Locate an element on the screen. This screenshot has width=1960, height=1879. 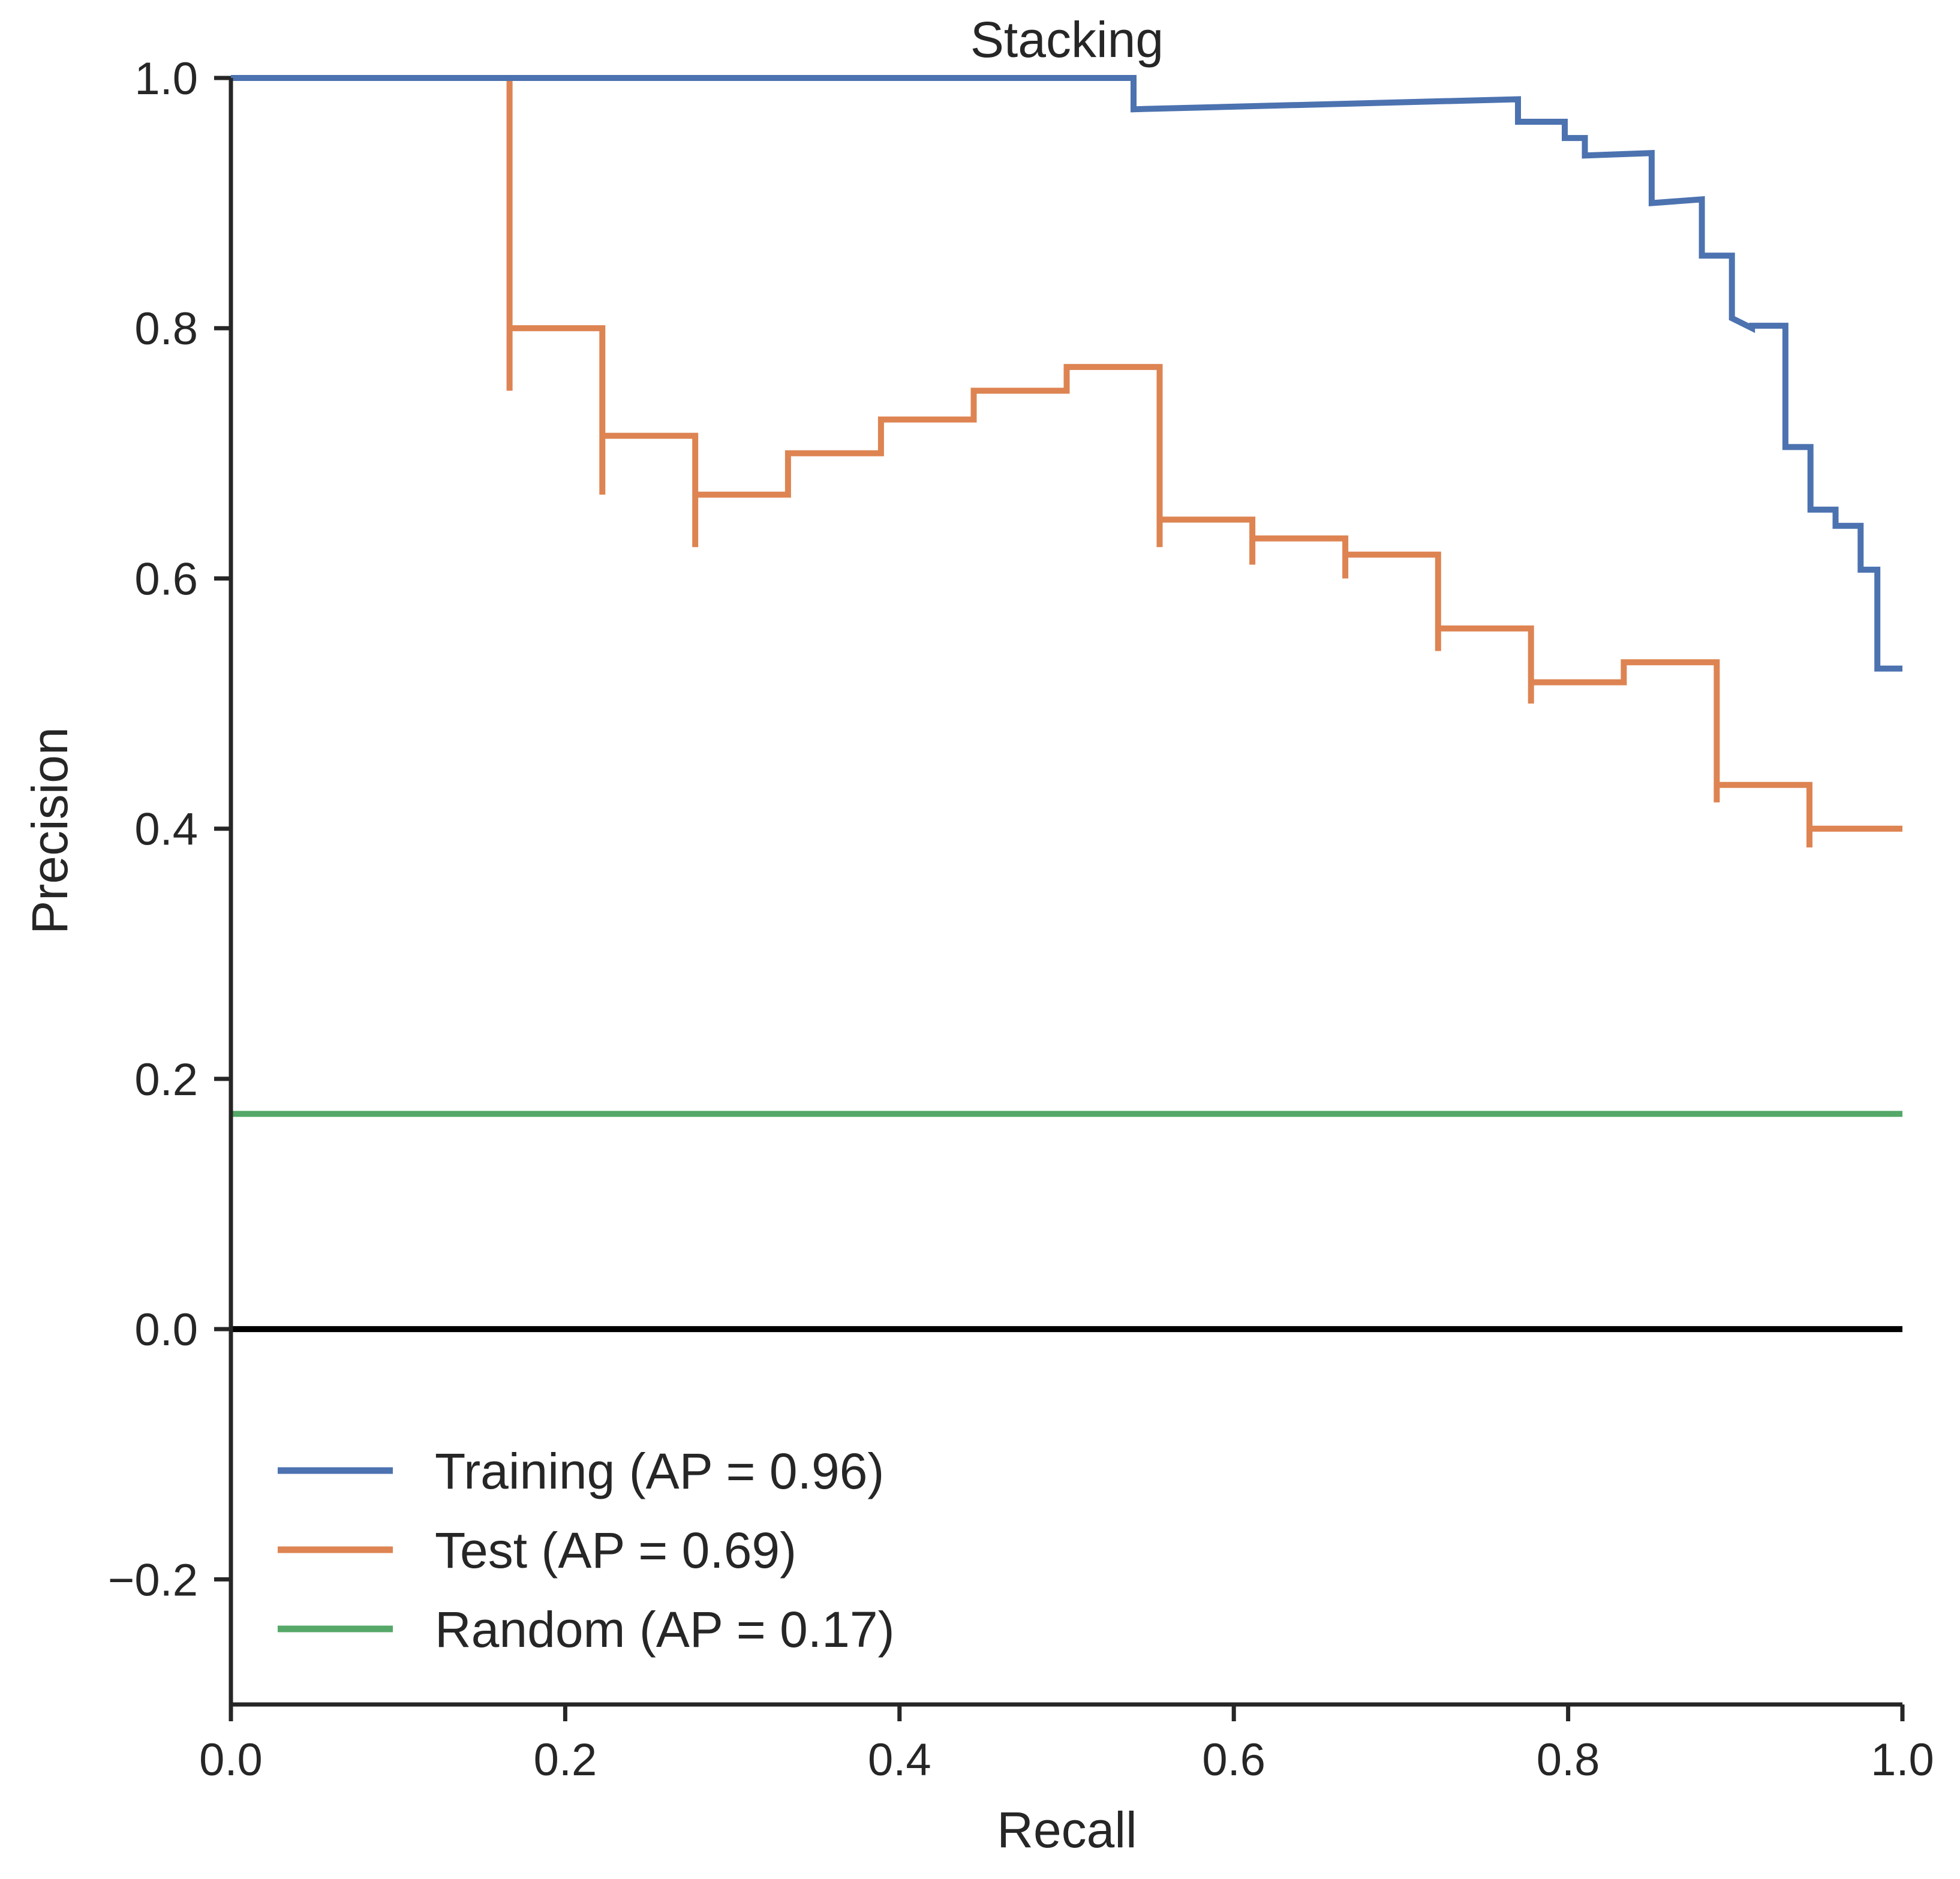
x-axis-ticks: 0.0 0.2 0.4 0.6 0.8 1.0 is located at coordinates (1067, 1744).